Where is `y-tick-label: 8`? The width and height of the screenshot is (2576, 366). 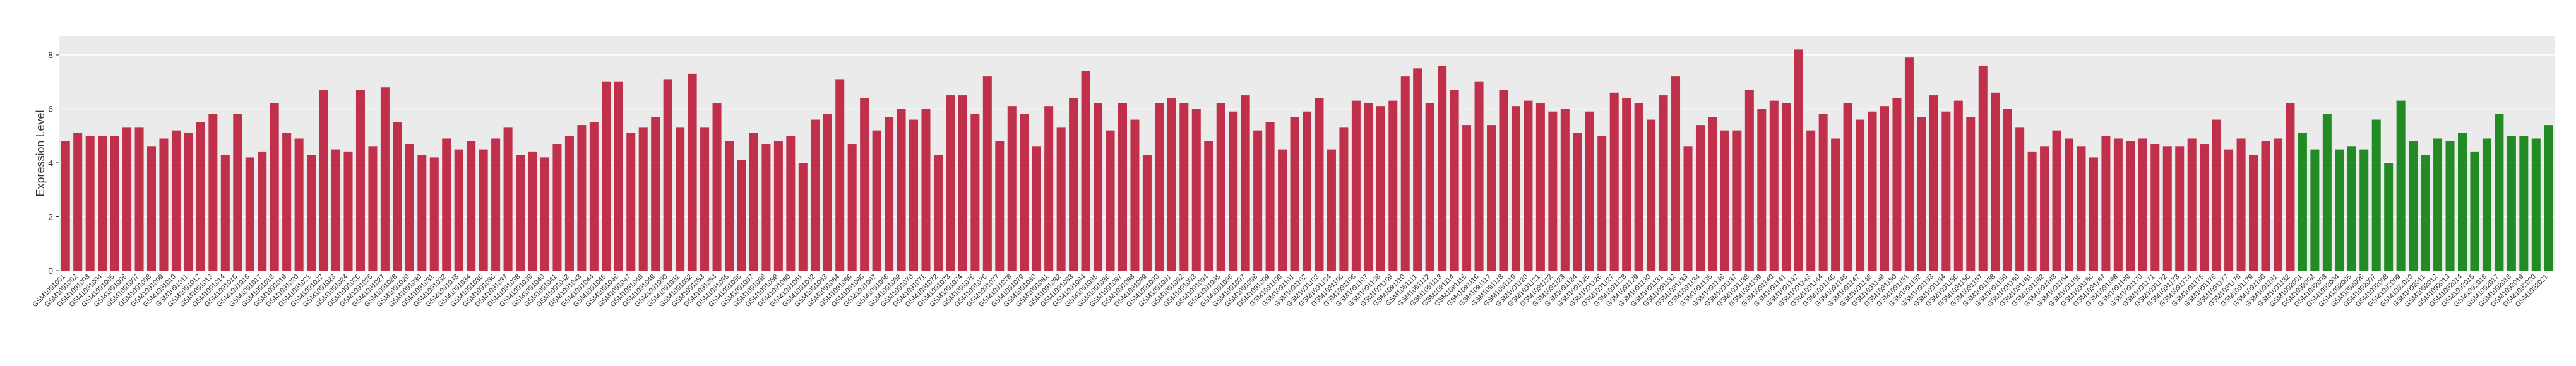
y-tick-label: 8 is located at coordinates (50, 55).